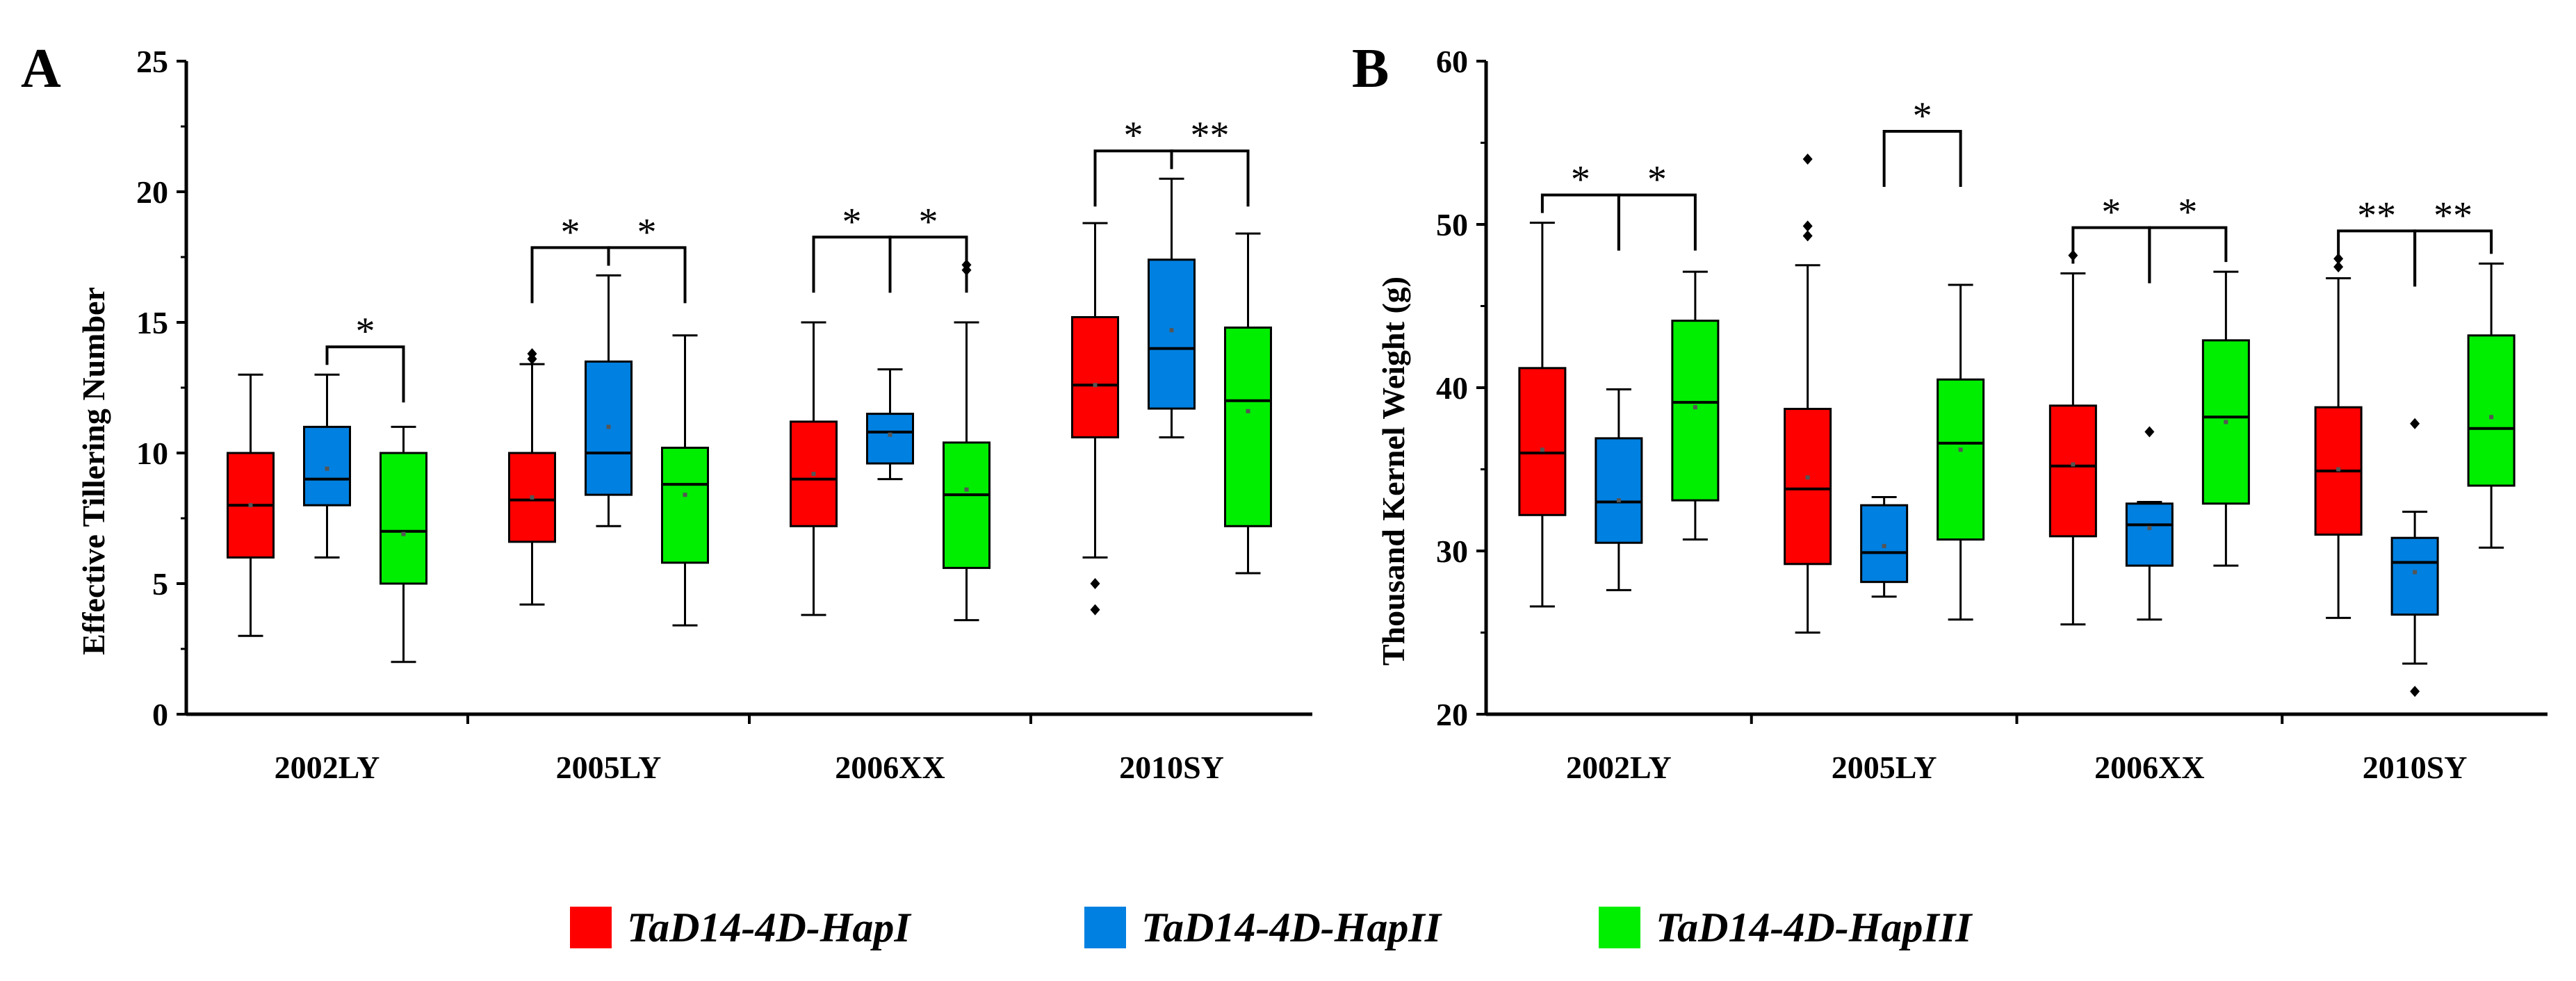 This screenshot has width=2576, height=981. Describe the element at coordinates (608, 426) in the screenshot. I see `panel-a-box-2005ly-s2-mean` at that location.